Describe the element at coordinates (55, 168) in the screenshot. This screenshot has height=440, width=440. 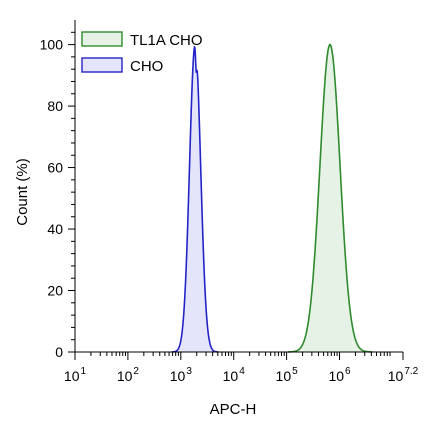
I see `y-tick-label: 60` at that location.